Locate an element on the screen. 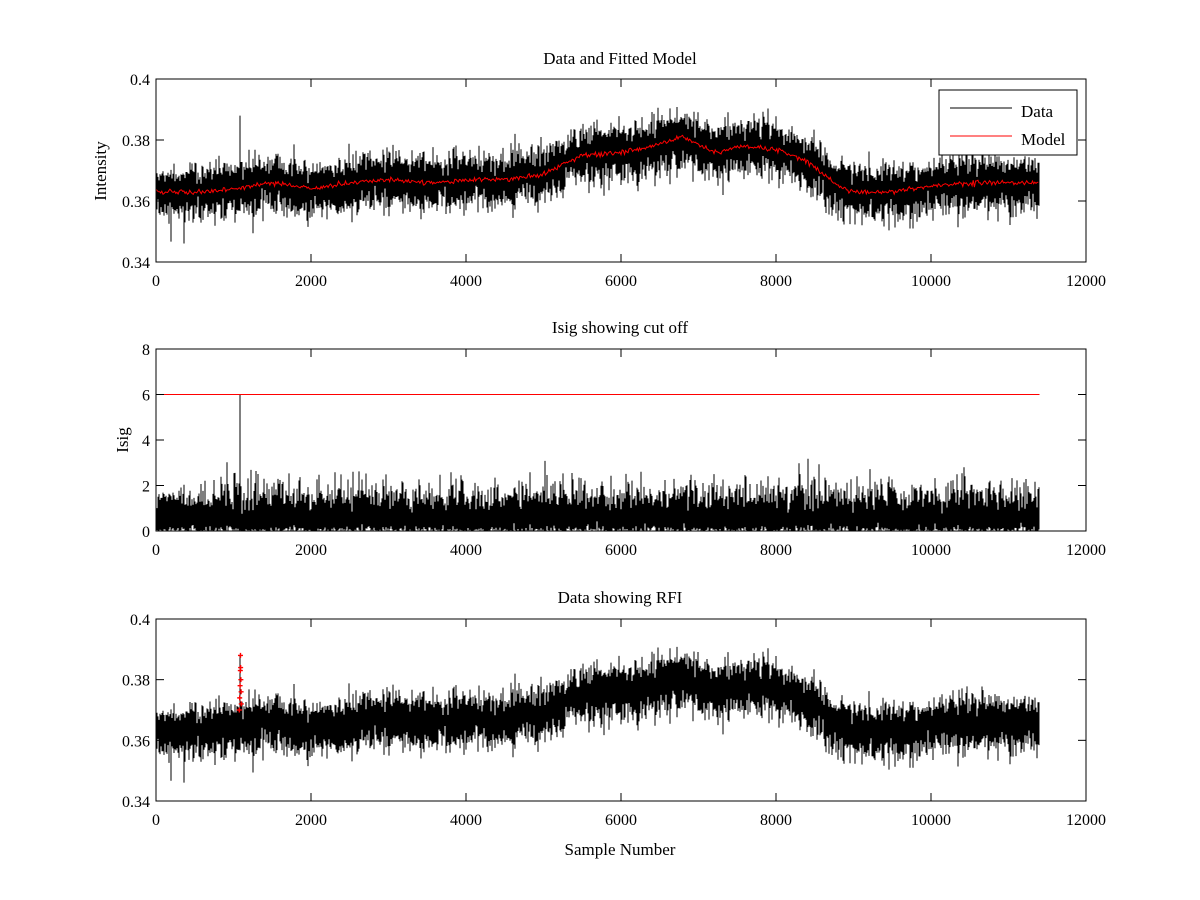 This screenshot has width=1200, height=900. panel3-plot is located at coordinates (597, 714).